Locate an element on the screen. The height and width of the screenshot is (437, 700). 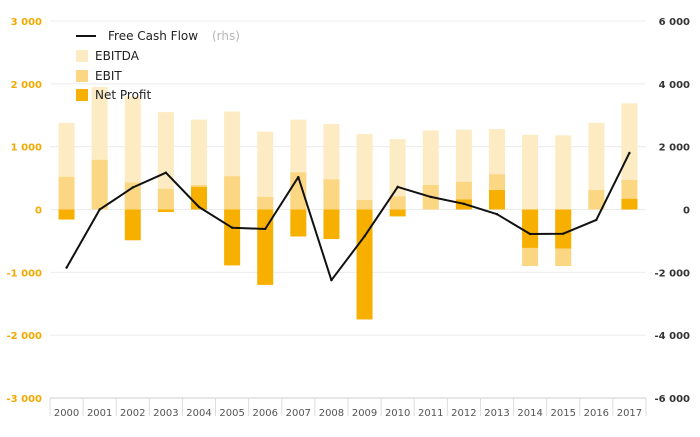
y-axis-right: 6 000 4 000 2 000 0 -2 000 -4 000 -6 000 is located at coordinates (673, 211).